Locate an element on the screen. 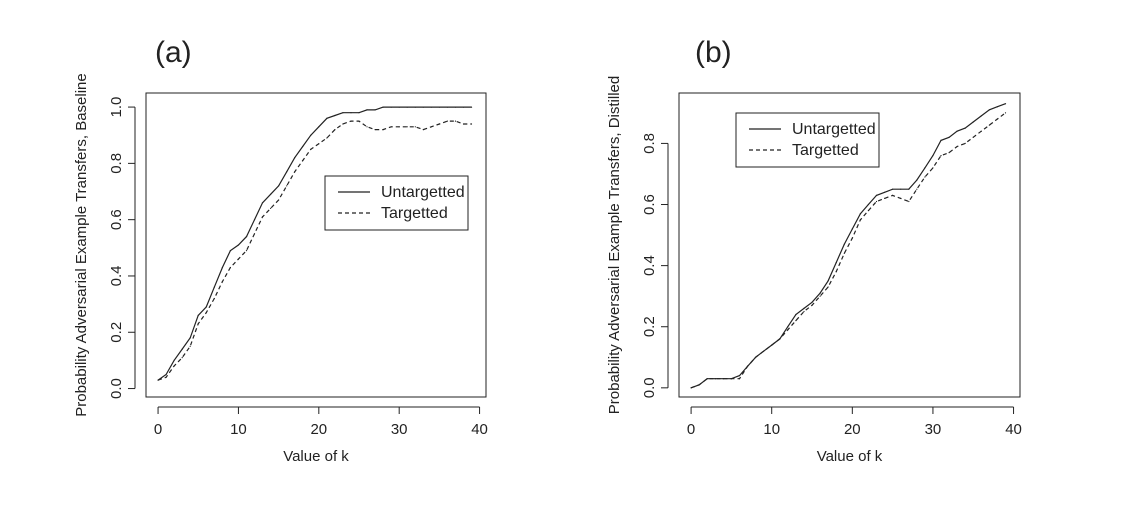  series-line-untargetted is located at coordinates (314, 243).